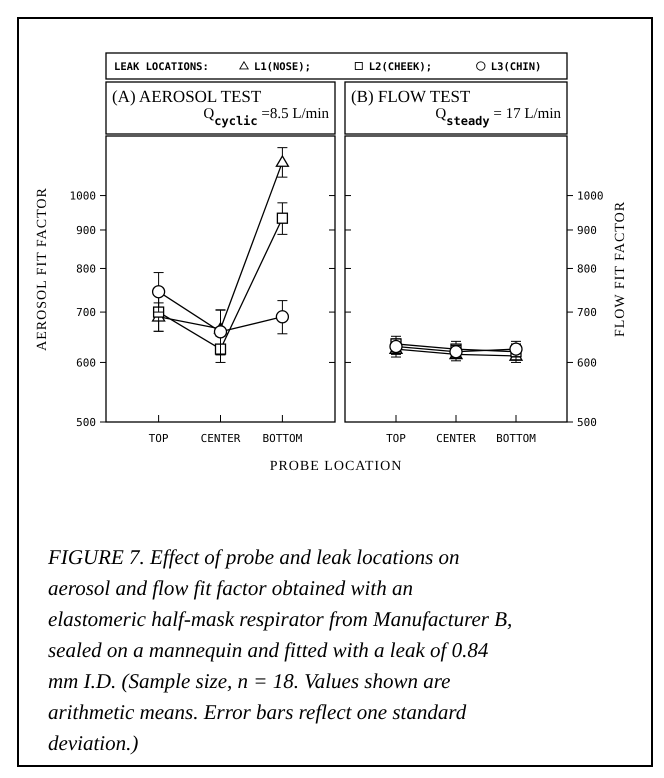 The width and height of the screenshot is (664, 778). What do you see at coordinates (161, 67) in the screenshot?
I see `legend-title: LEAK LOCATIONS:` at bounding box center [161, 67].